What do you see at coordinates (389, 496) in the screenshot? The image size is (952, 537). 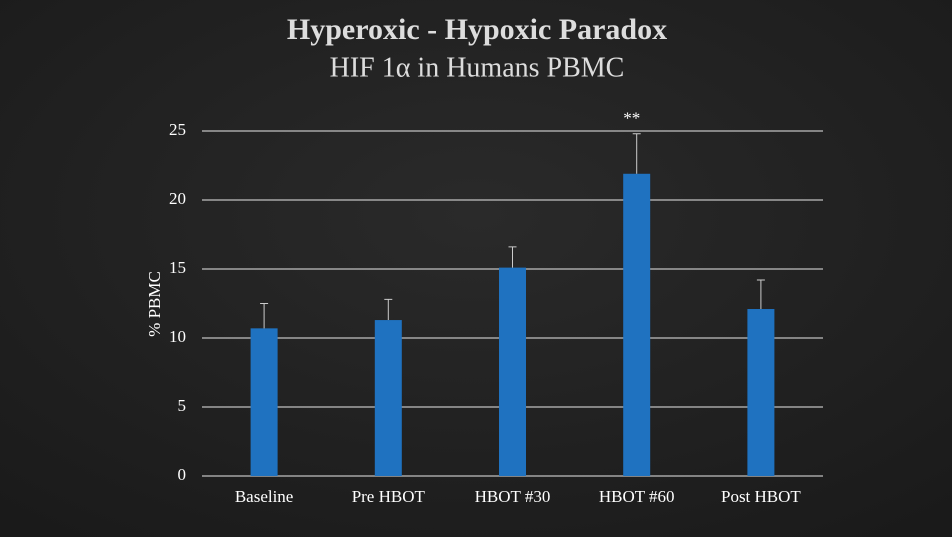 I see `x-tick-label: Pre HBOT` at bounding box center [389, 496].